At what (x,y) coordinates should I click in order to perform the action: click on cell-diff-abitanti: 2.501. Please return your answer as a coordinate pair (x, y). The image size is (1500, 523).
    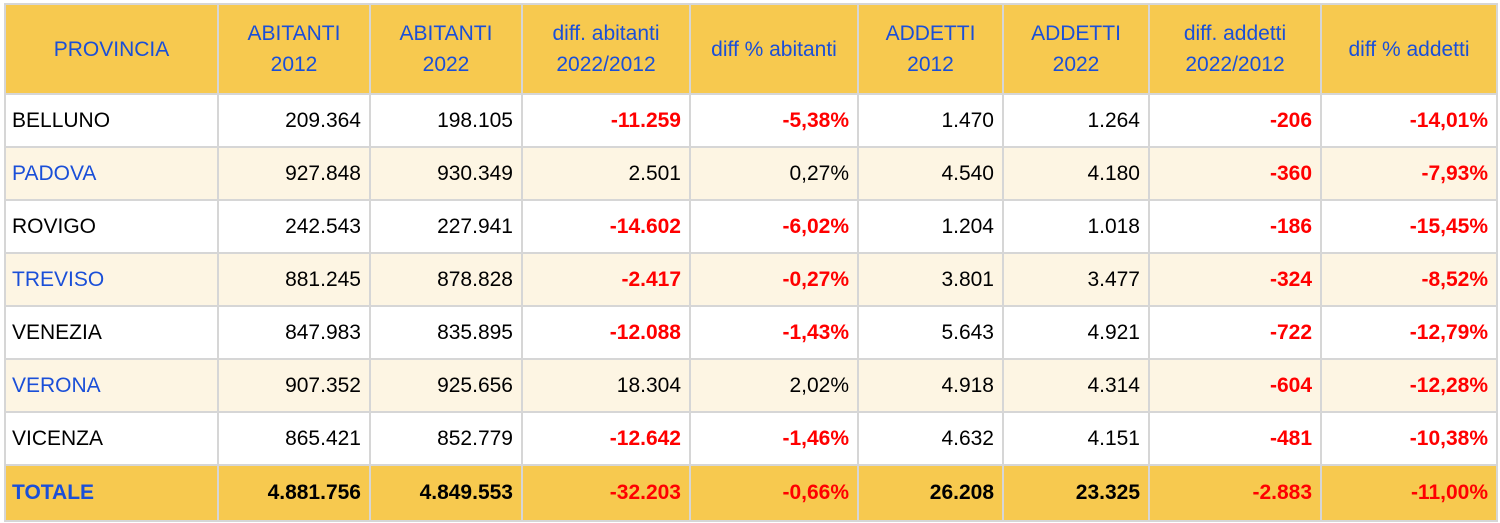
    Looking at the image, I should click on (606, 173).